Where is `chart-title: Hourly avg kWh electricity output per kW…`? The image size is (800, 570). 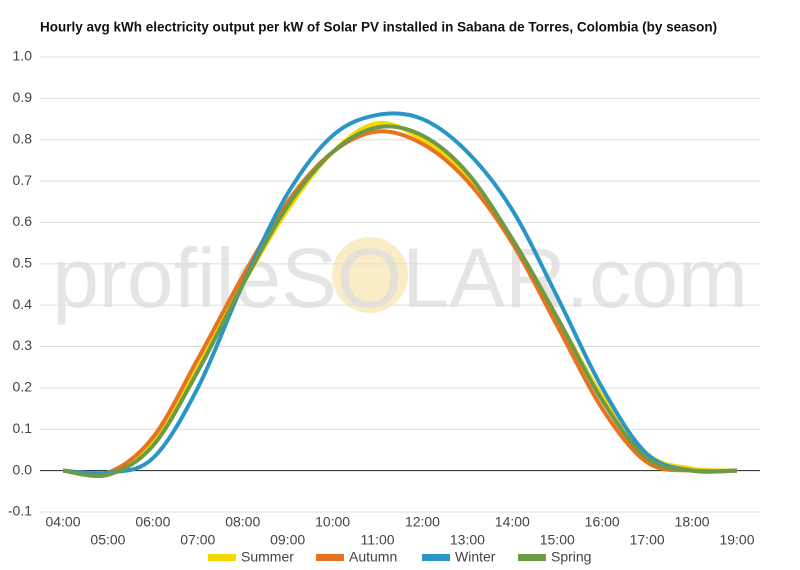
chart-title: Hourly avg kWh electricity output per kW… is located at coordinates (378, 27).